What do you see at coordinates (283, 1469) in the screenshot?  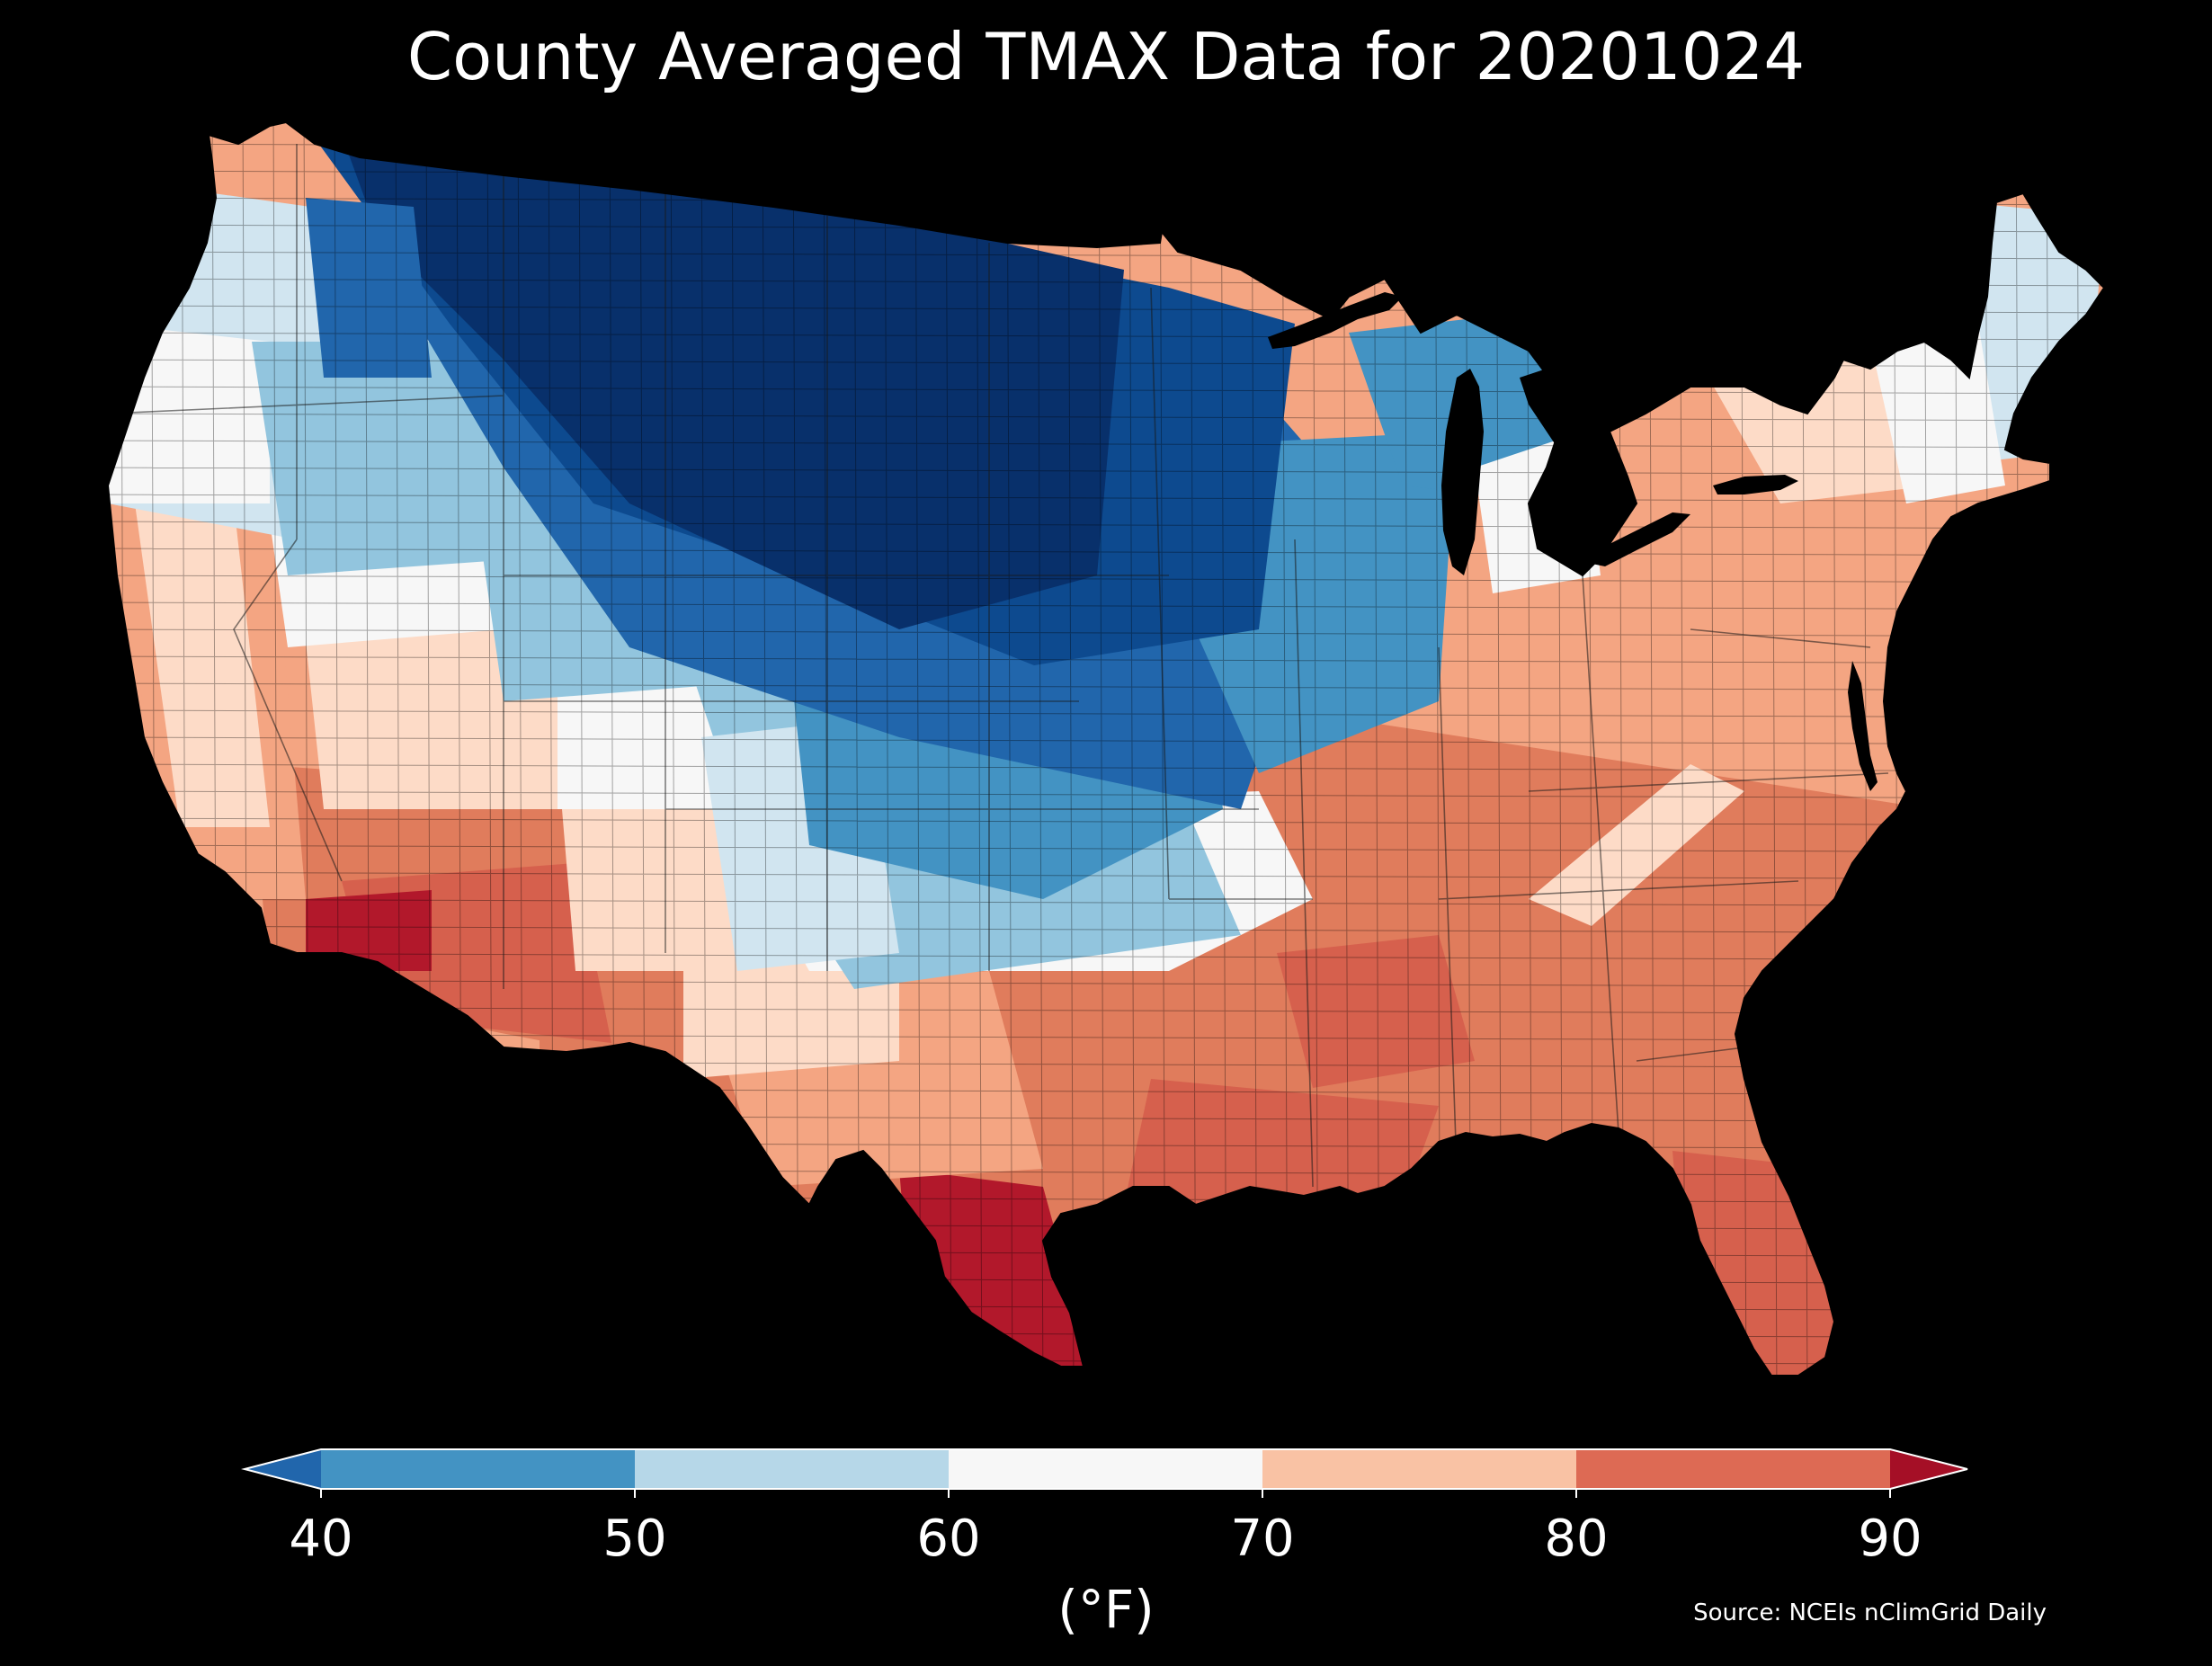 I see `colorbar-under-arrow` at bounding box center [283, 1469].